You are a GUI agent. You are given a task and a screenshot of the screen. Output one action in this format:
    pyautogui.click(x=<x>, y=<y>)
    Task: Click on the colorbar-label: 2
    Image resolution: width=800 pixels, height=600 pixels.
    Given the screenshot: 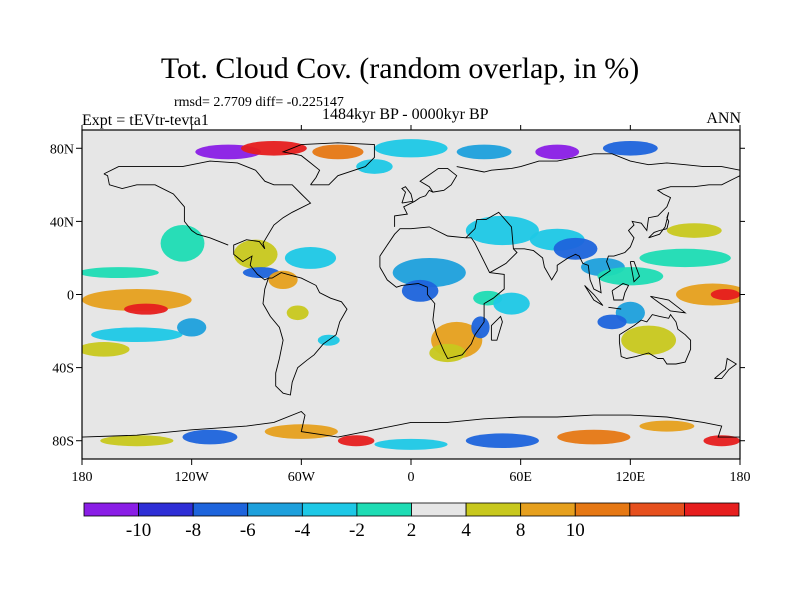 What is the action you would take?
    pyautogui.click(x=412, y=530)
    